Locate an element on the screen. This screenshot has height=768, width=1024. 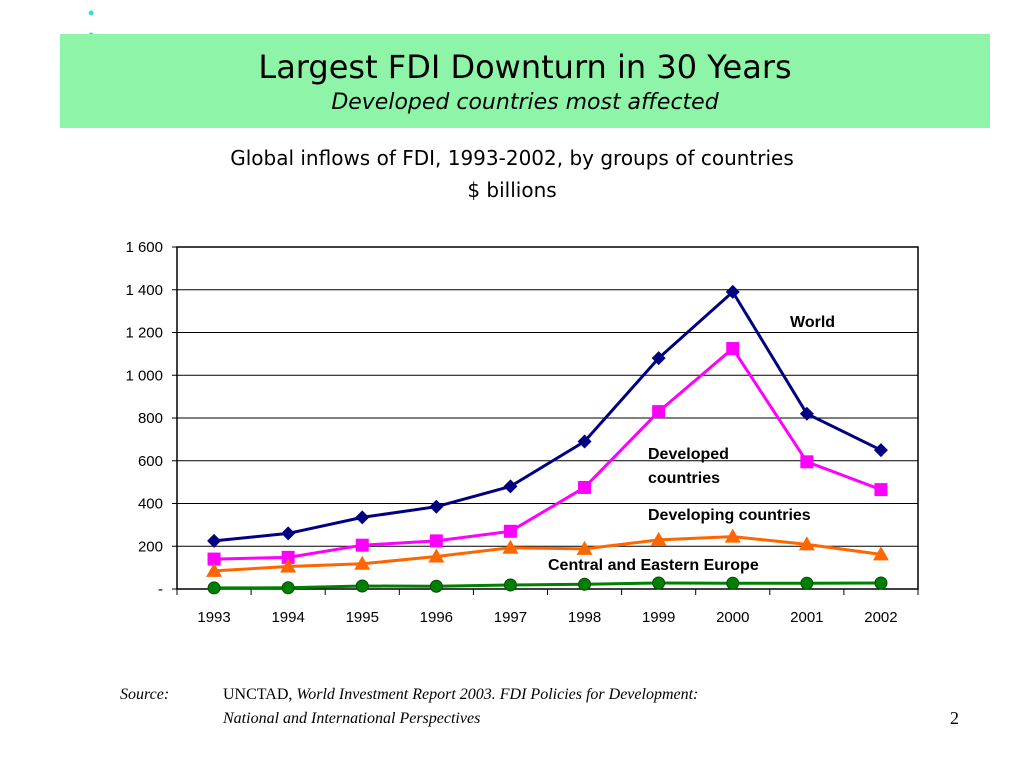
series-label-world: World is located at coordinates (812, 322).